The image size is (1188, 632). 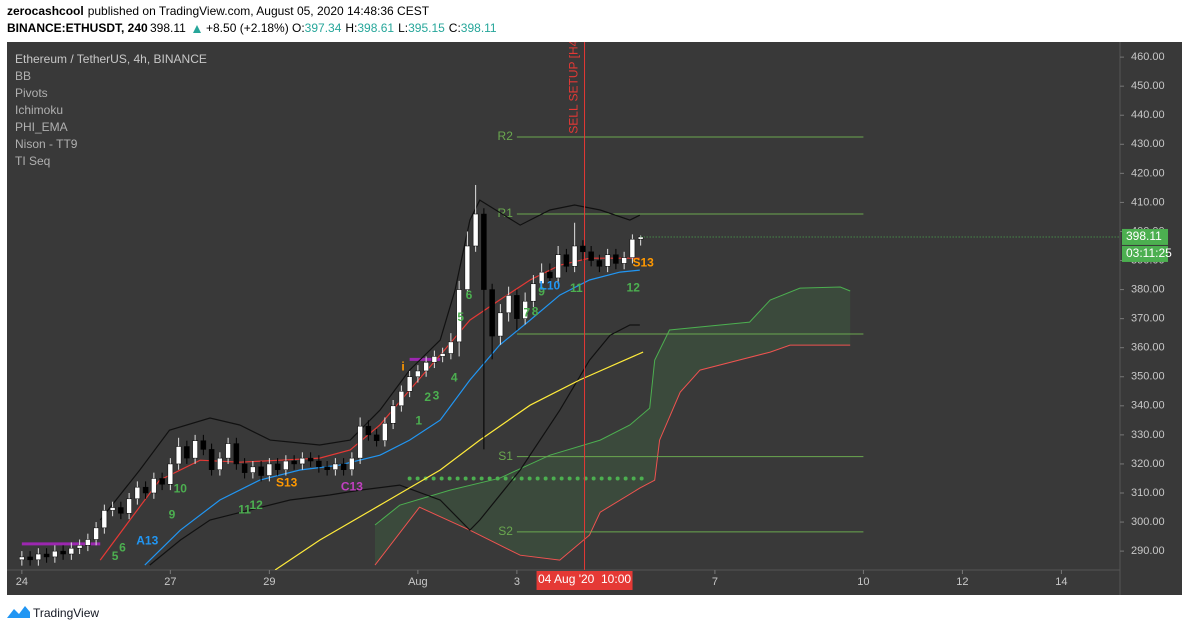 What do you see at coordinates (352, 486) in the screenshot?
I see `sequence-label: C13` at bounding box center [352, 486].